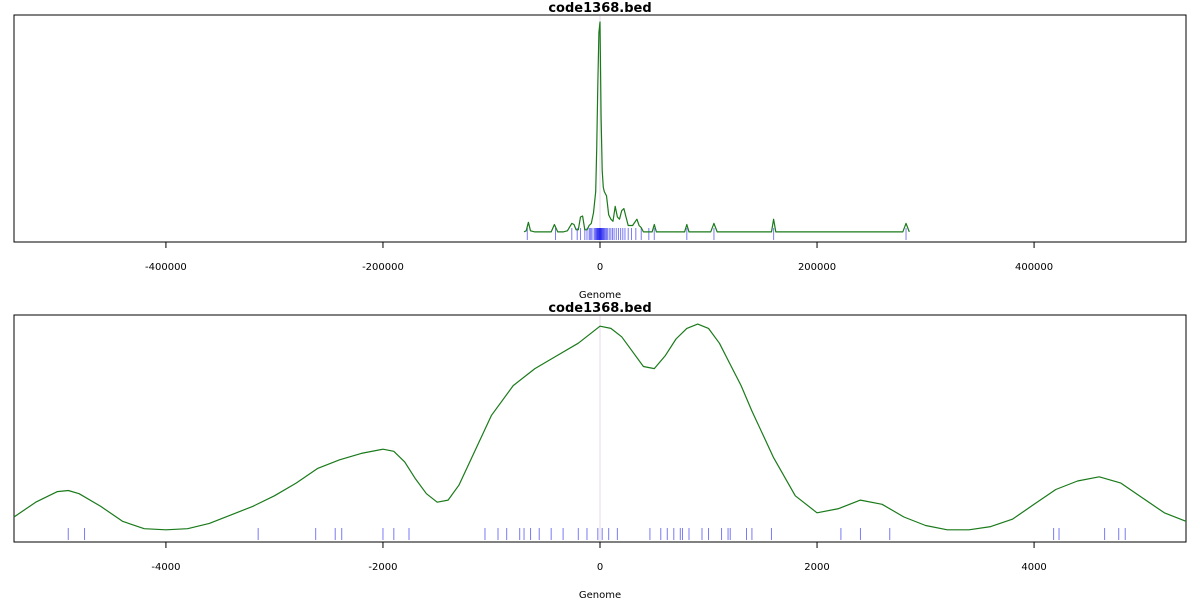  I want to click on x-tick-label: -400000, so click(166, 267).